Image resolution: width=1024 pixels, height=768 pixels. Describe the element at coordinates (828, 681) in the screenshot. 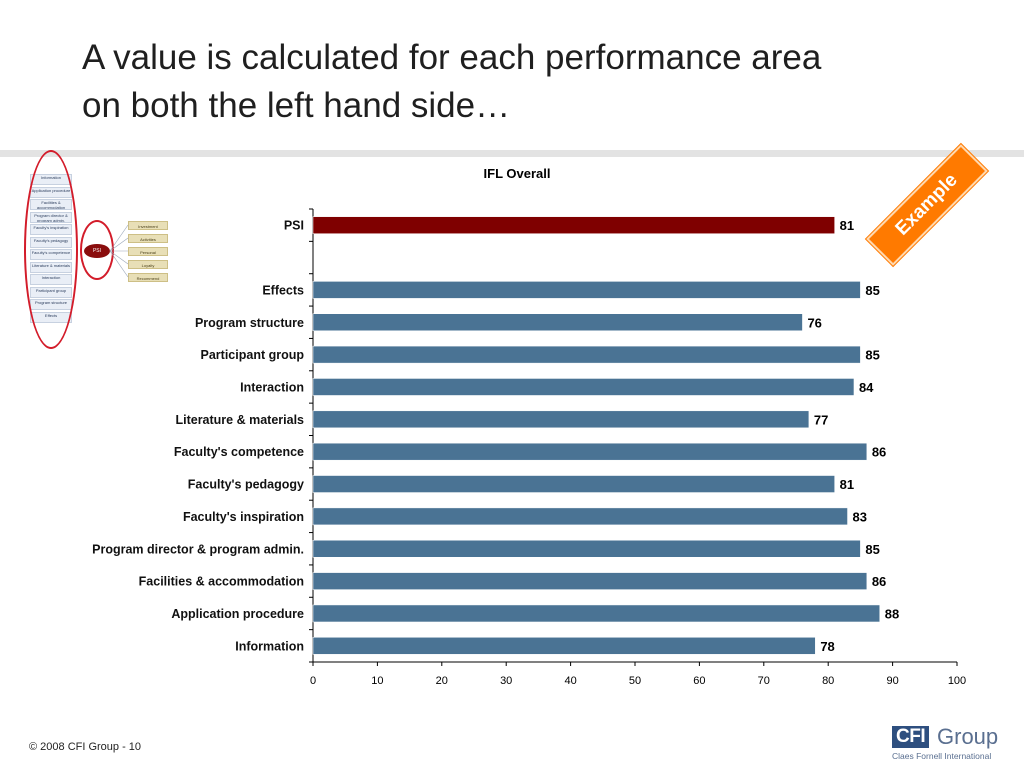

I see `x-tick-label: 80` at that location.